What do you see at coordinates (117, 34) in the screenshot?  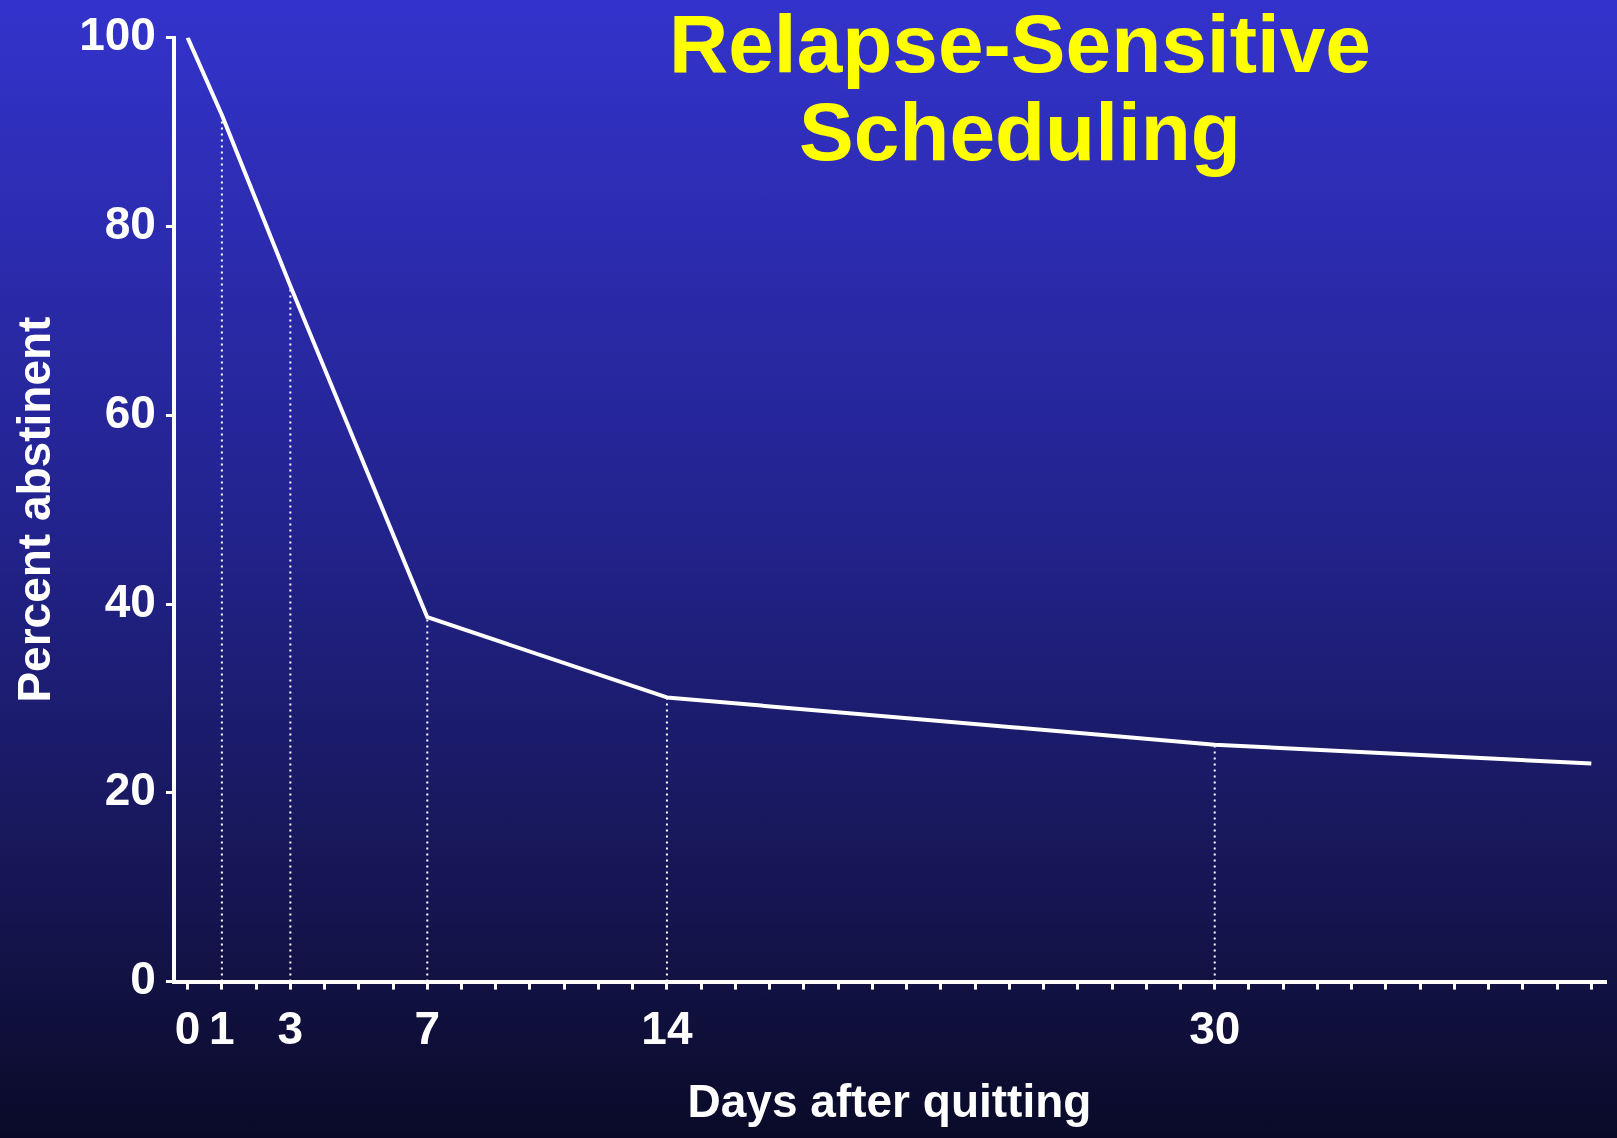 I see `y-tick-label: 100` at bounding box center [117, 34].